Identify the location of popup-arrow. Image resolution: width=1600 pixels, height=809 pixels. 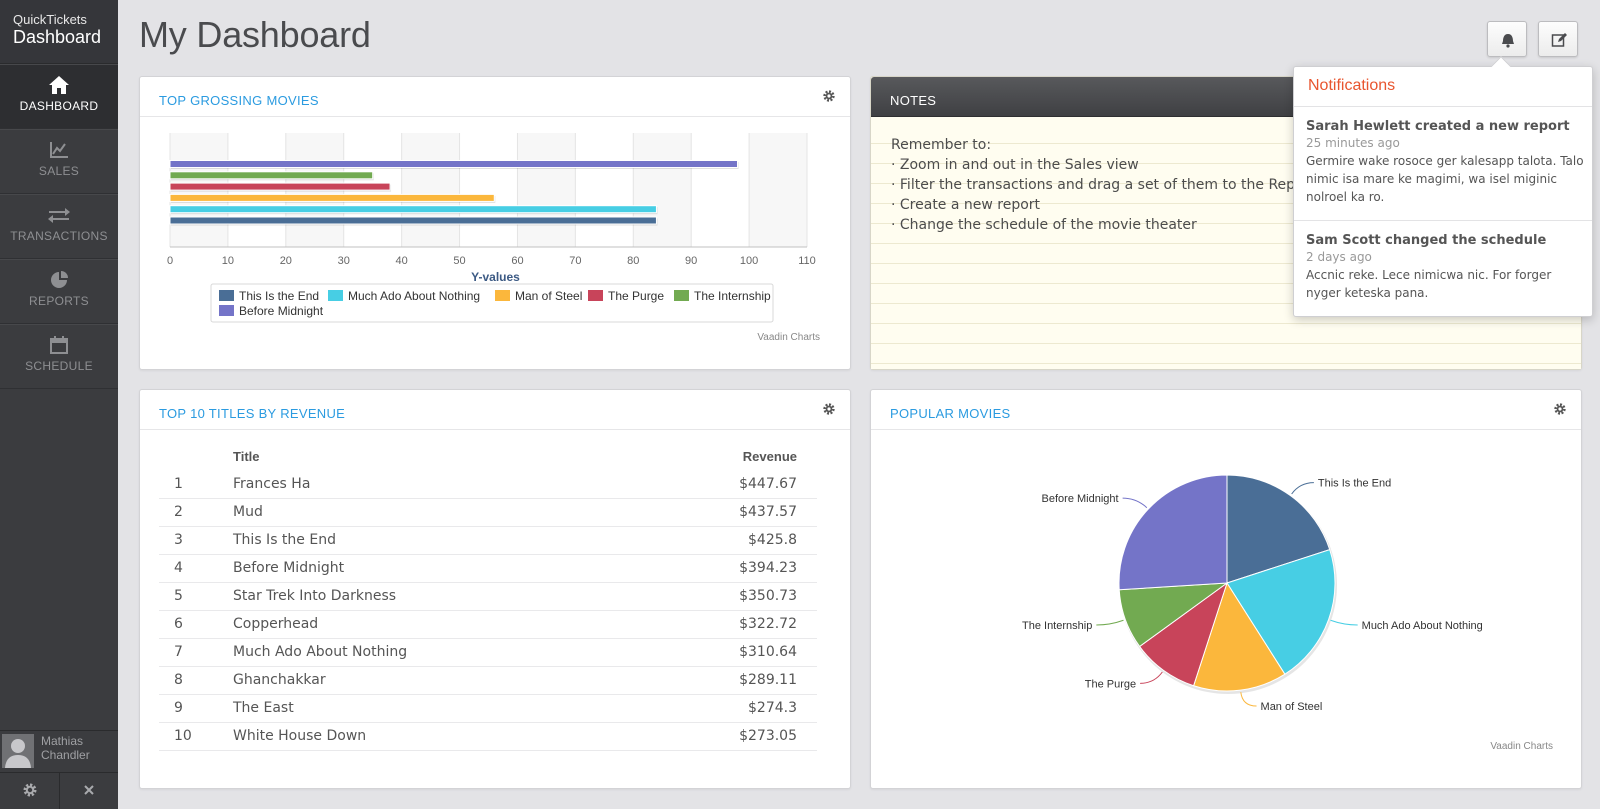
(1501, 66).